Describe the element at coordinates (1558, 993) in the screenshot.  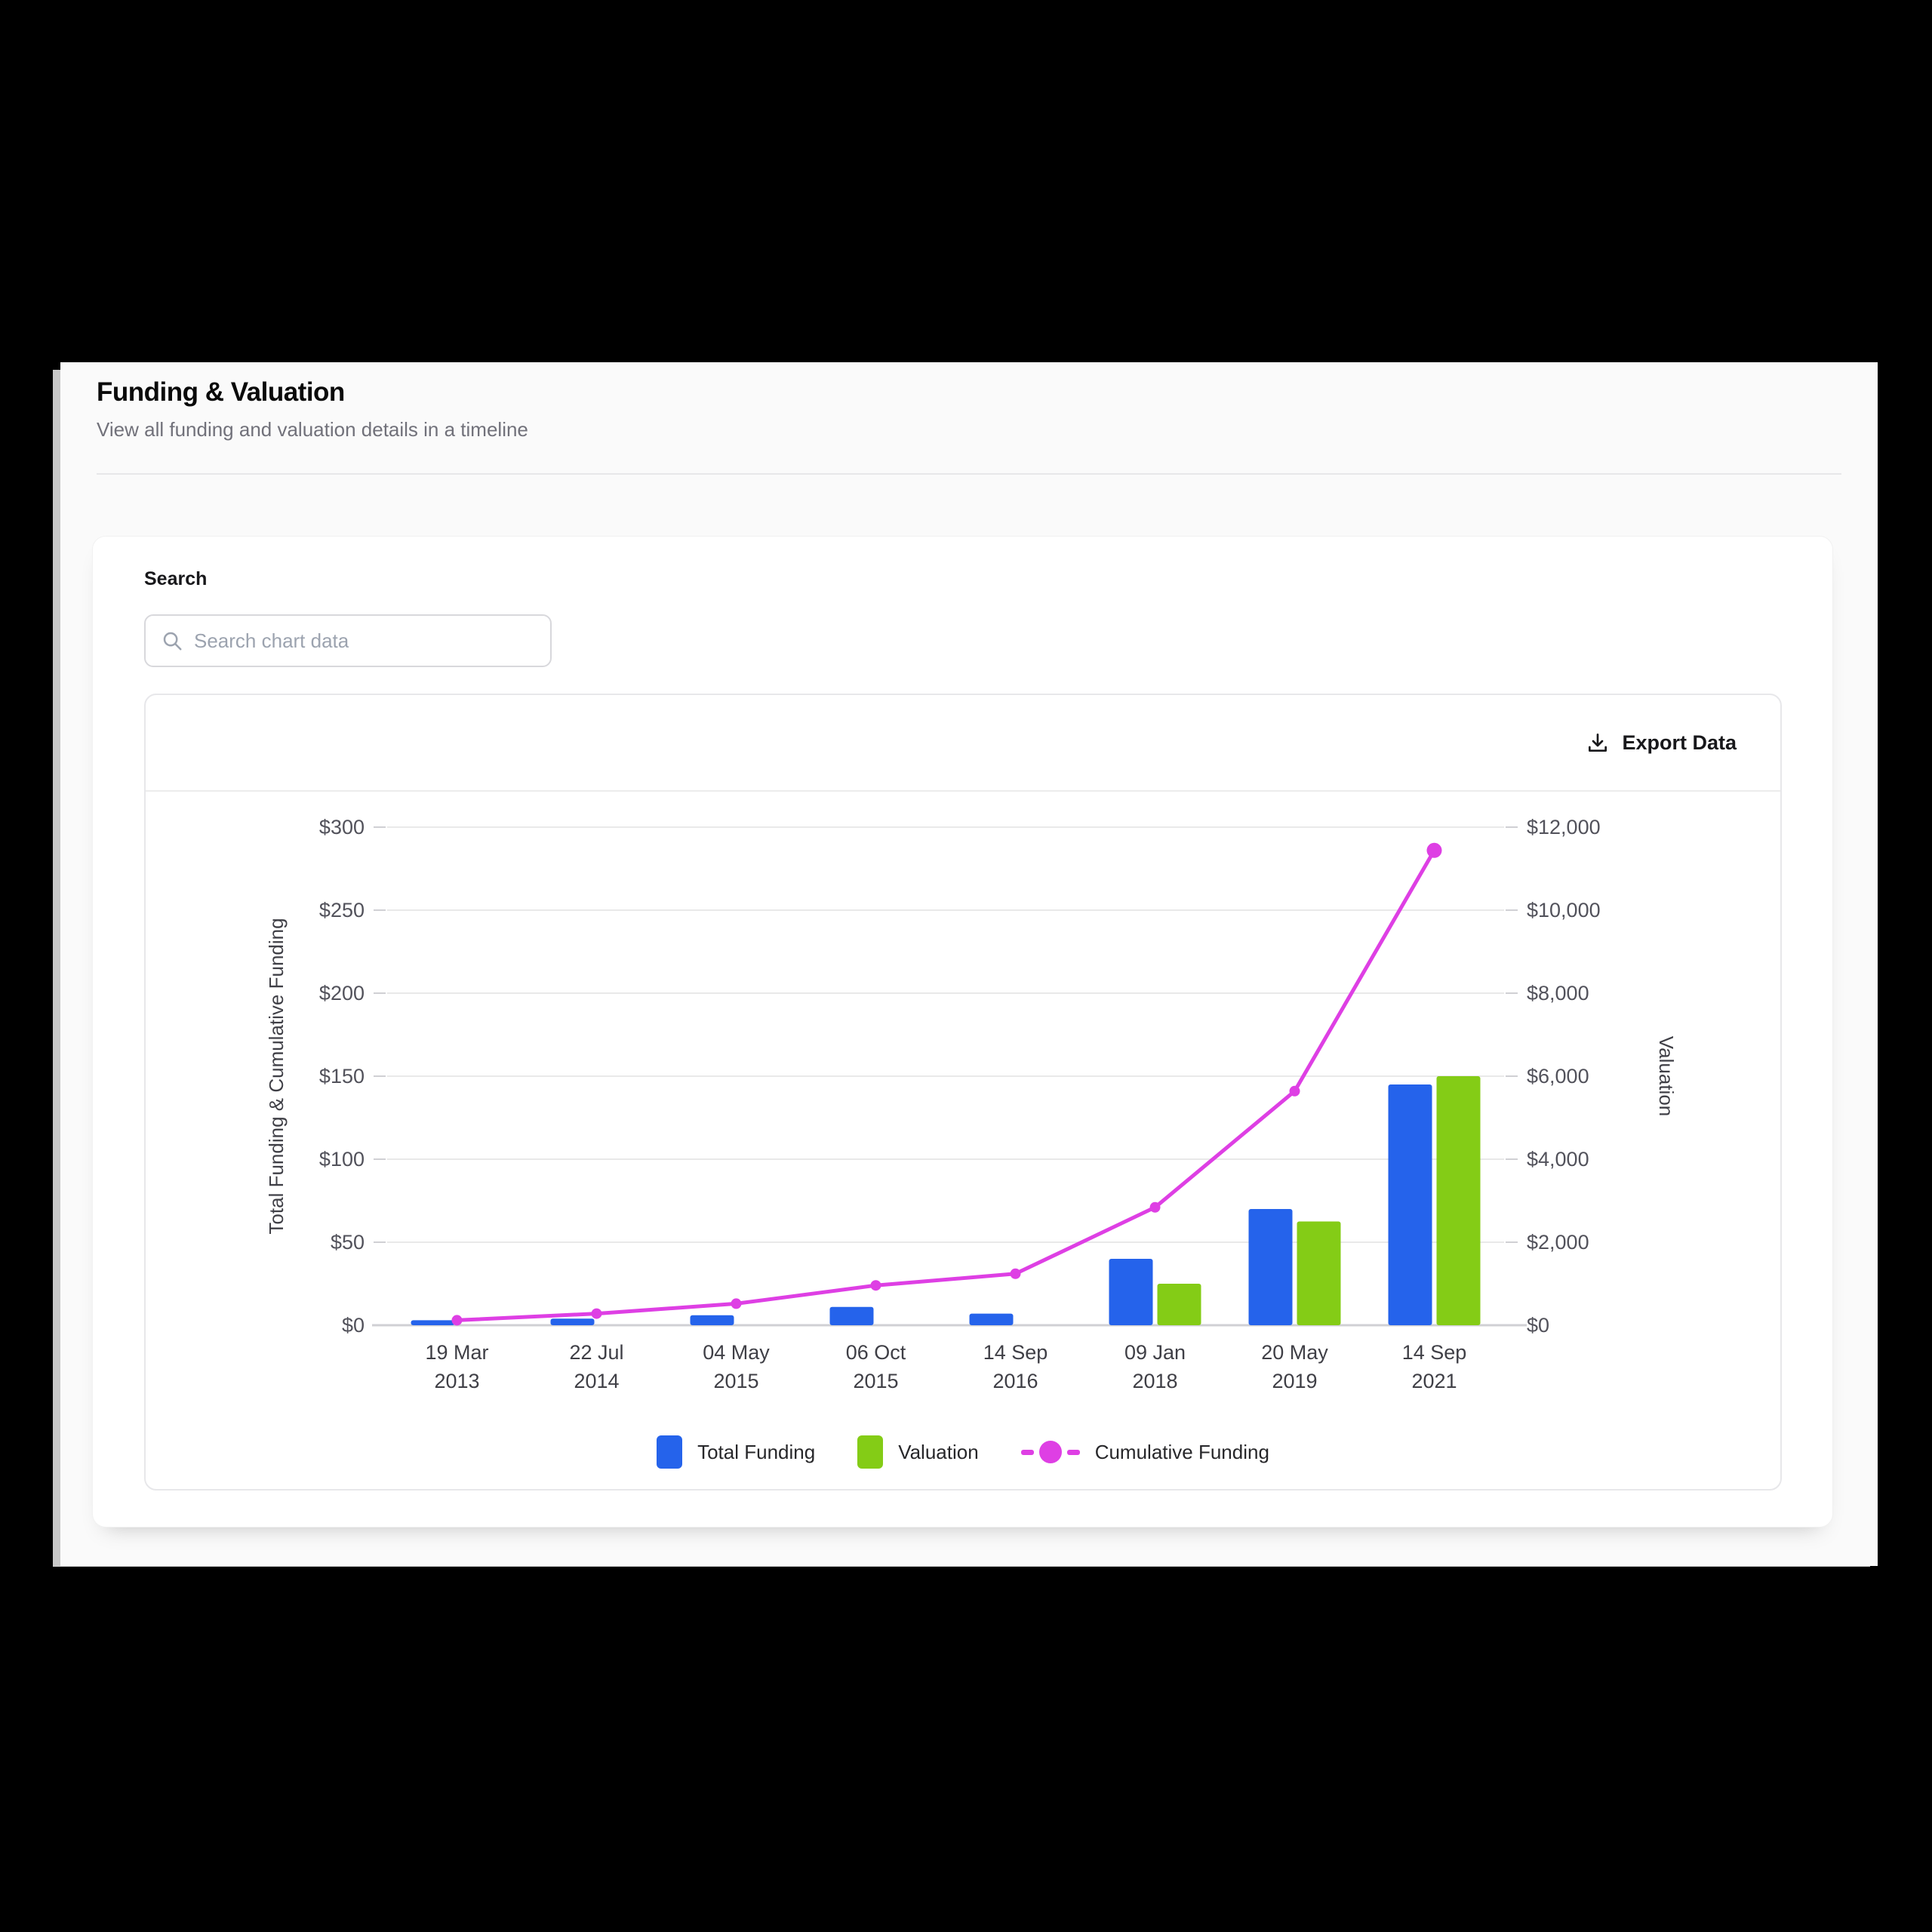
I see `right-axis-tick-label: $8,000` at that location.